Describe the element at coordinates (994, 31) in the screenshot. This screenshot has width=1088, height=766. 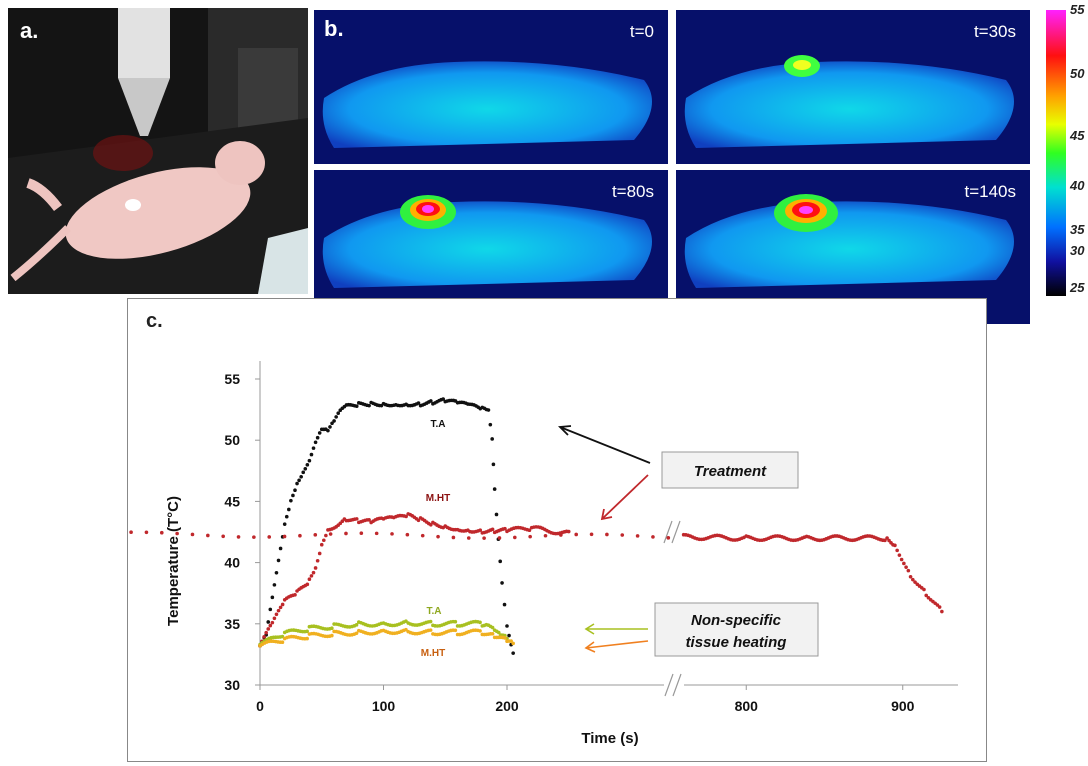
I see `time-label: t=30s` at that location.